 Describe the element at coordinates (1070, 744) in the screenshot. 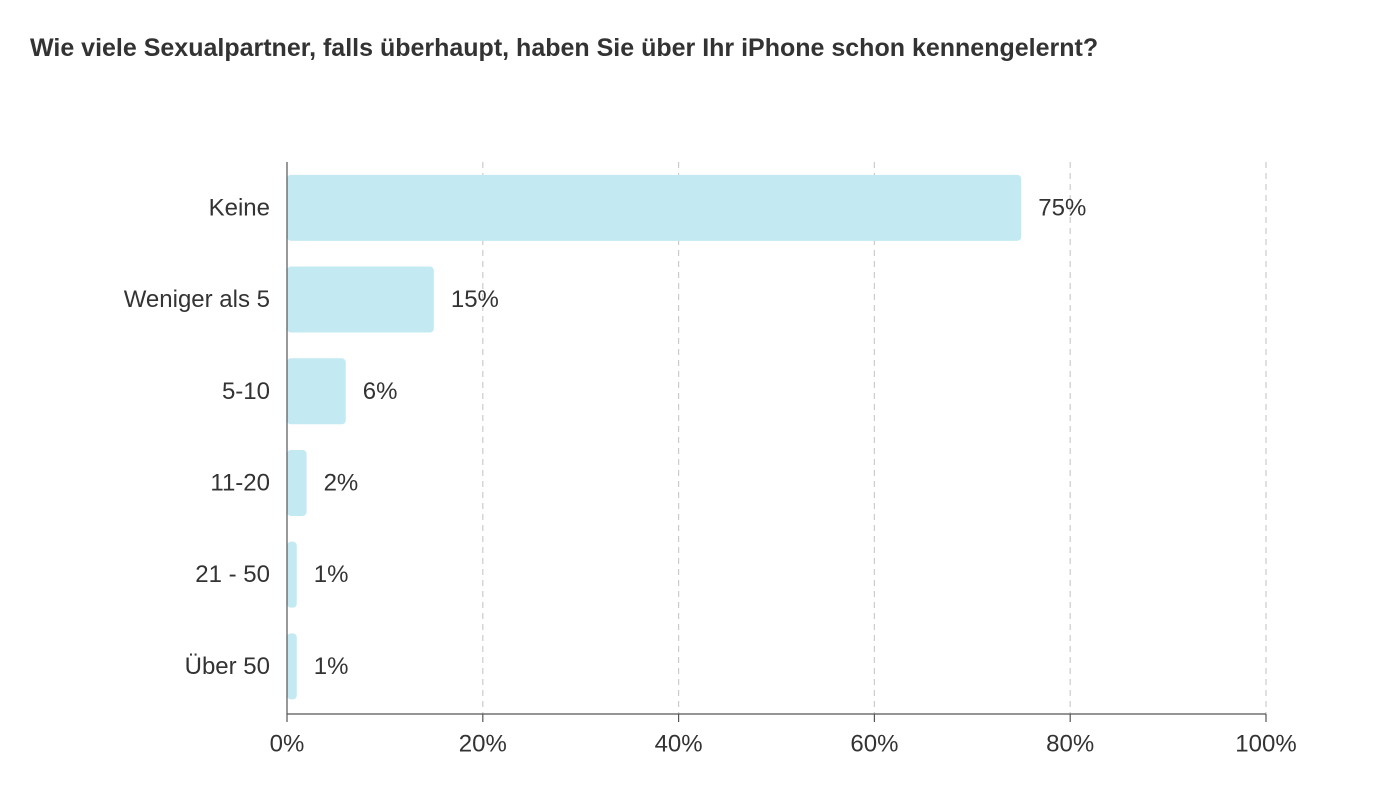

I see `x-tick-label: 80%` at that location.